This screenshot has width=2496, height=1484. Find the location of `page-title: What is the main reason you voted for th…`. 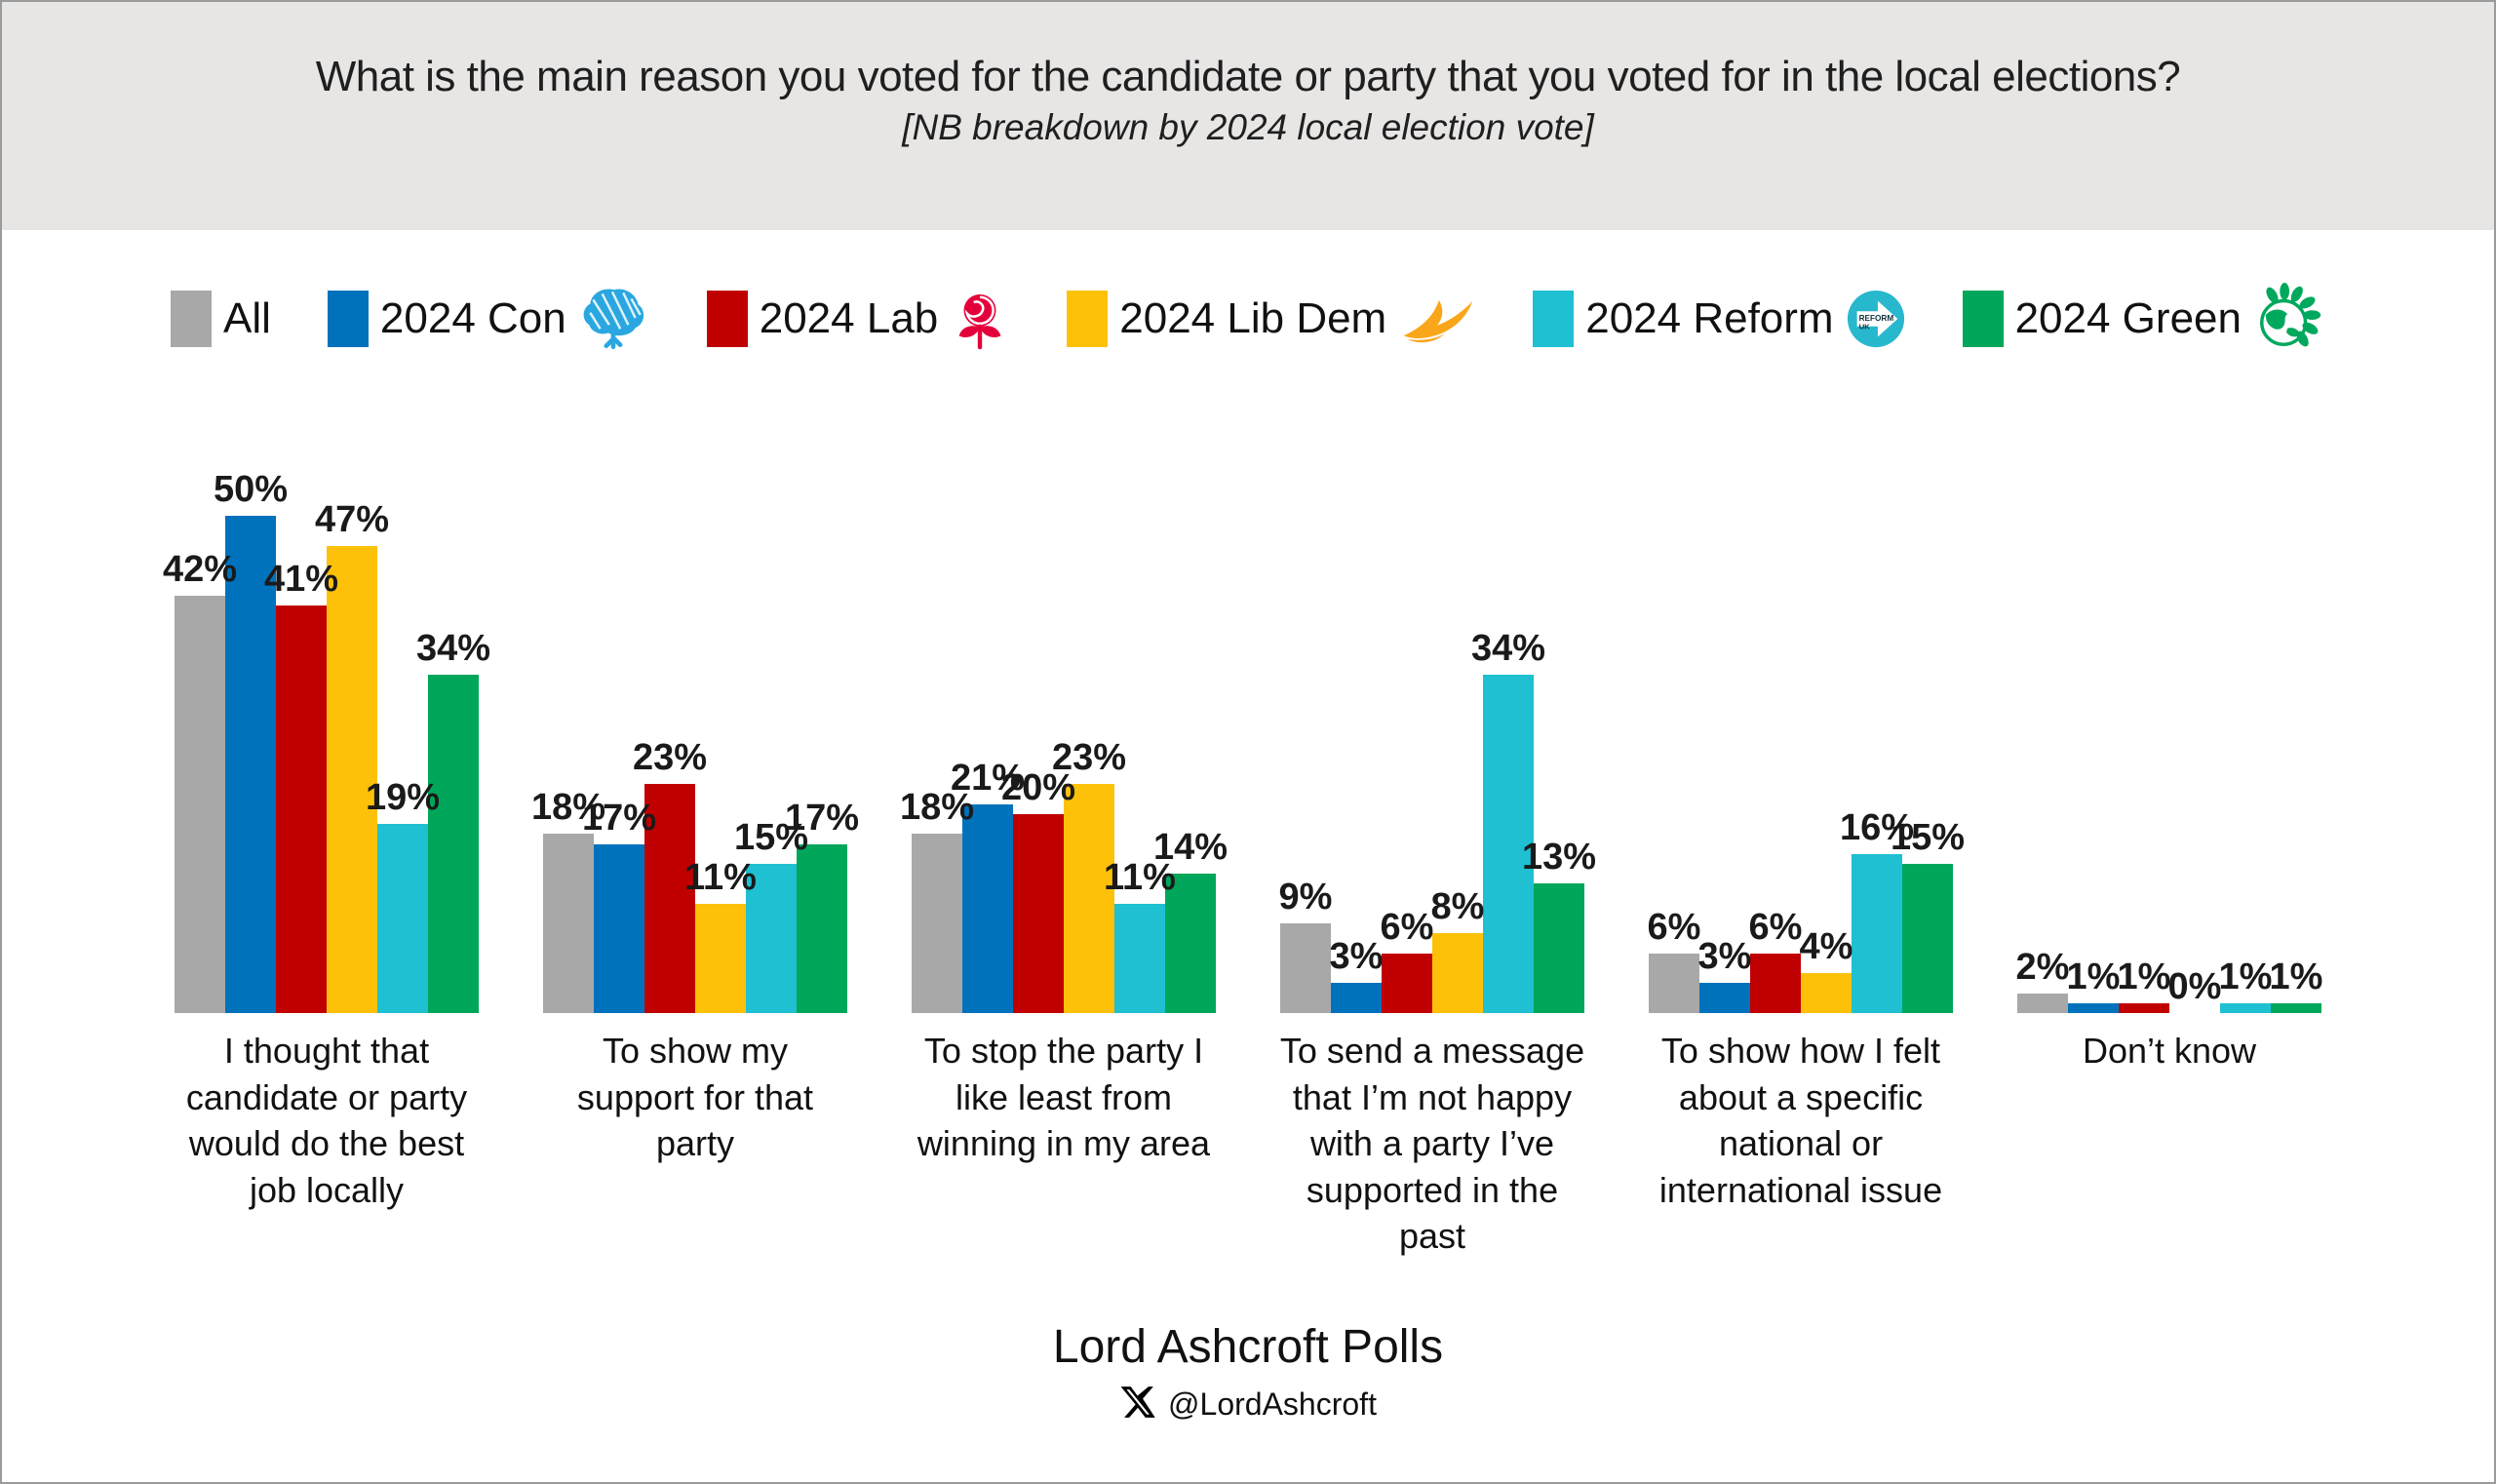

page-title: What is the main reason you voted for th… is located at coordinates (1248, 76).